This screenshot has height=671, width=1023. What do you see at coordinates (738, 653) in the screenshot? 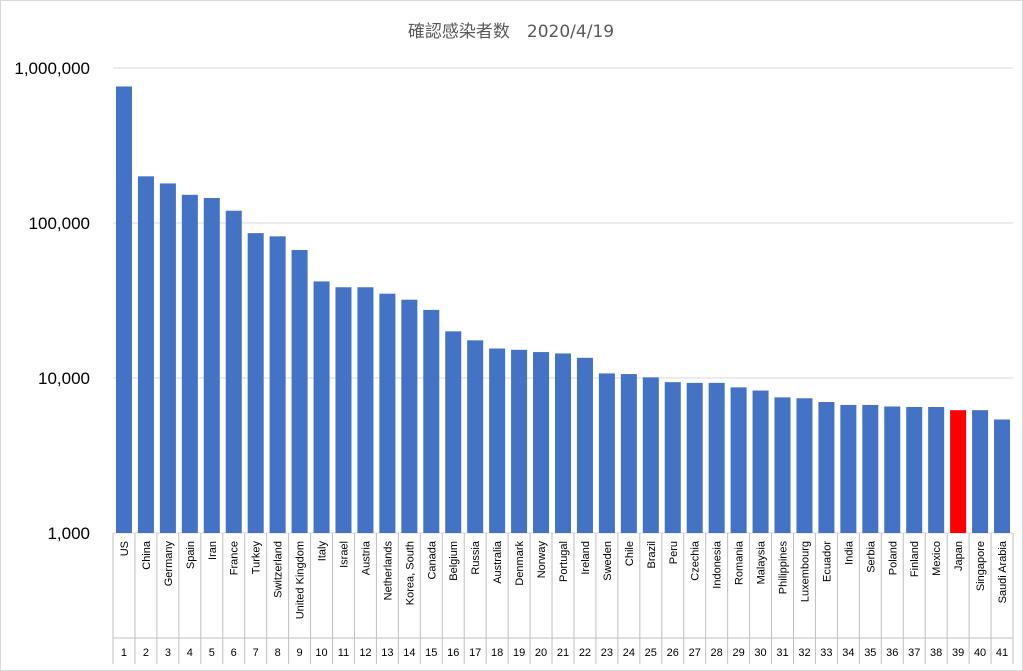
I see `x-rank-label: 29` at bounding box center [738, 653].